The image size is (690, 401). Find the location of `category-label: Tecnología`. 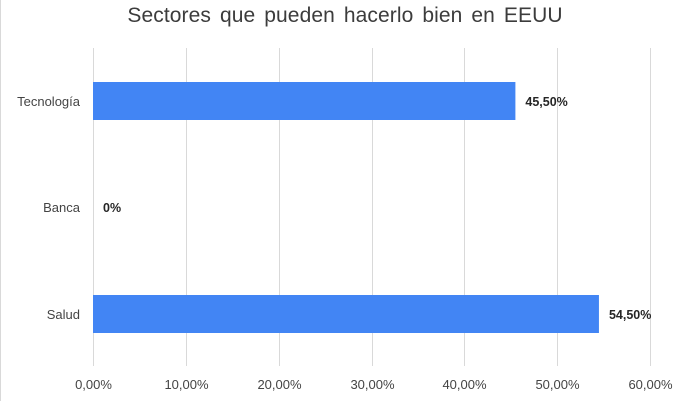

category-label: Tecnología is located at coordinates (49, 101).